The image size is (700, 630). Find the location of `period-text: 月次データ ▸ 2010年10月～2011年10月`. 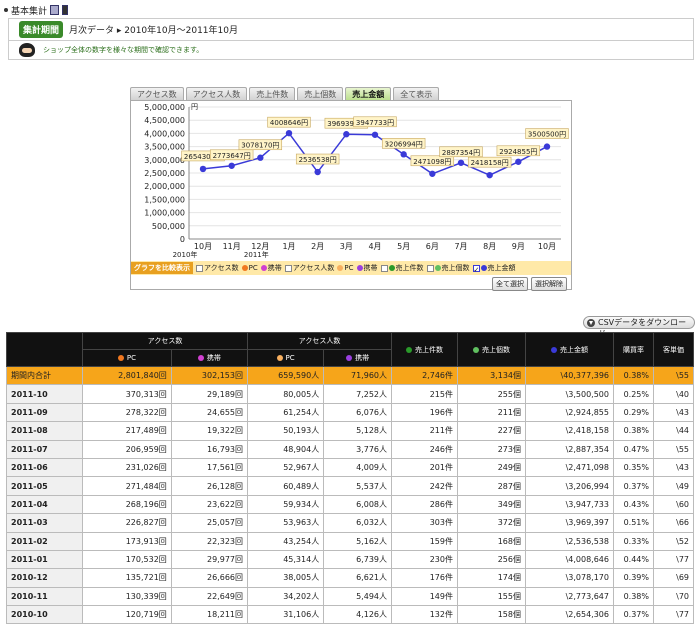

period-text: 月次データ ▸ 2010年10月～2011年10月 is located at coordinates (153, 31).